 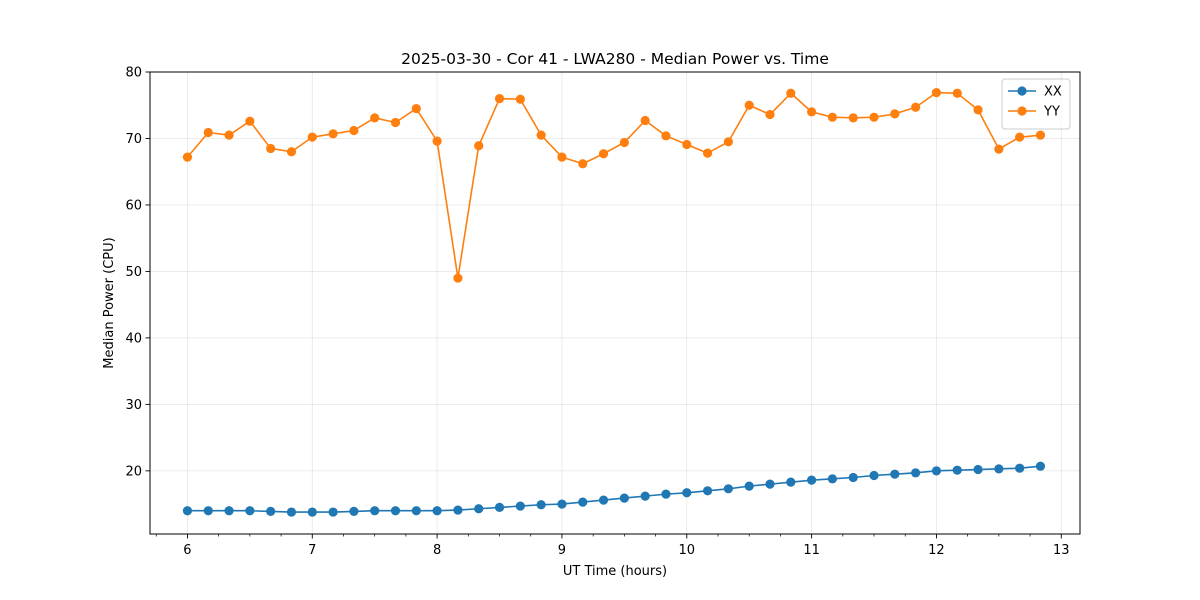 I want to click on x-tick-label: 9, so click(x=562, y=550).